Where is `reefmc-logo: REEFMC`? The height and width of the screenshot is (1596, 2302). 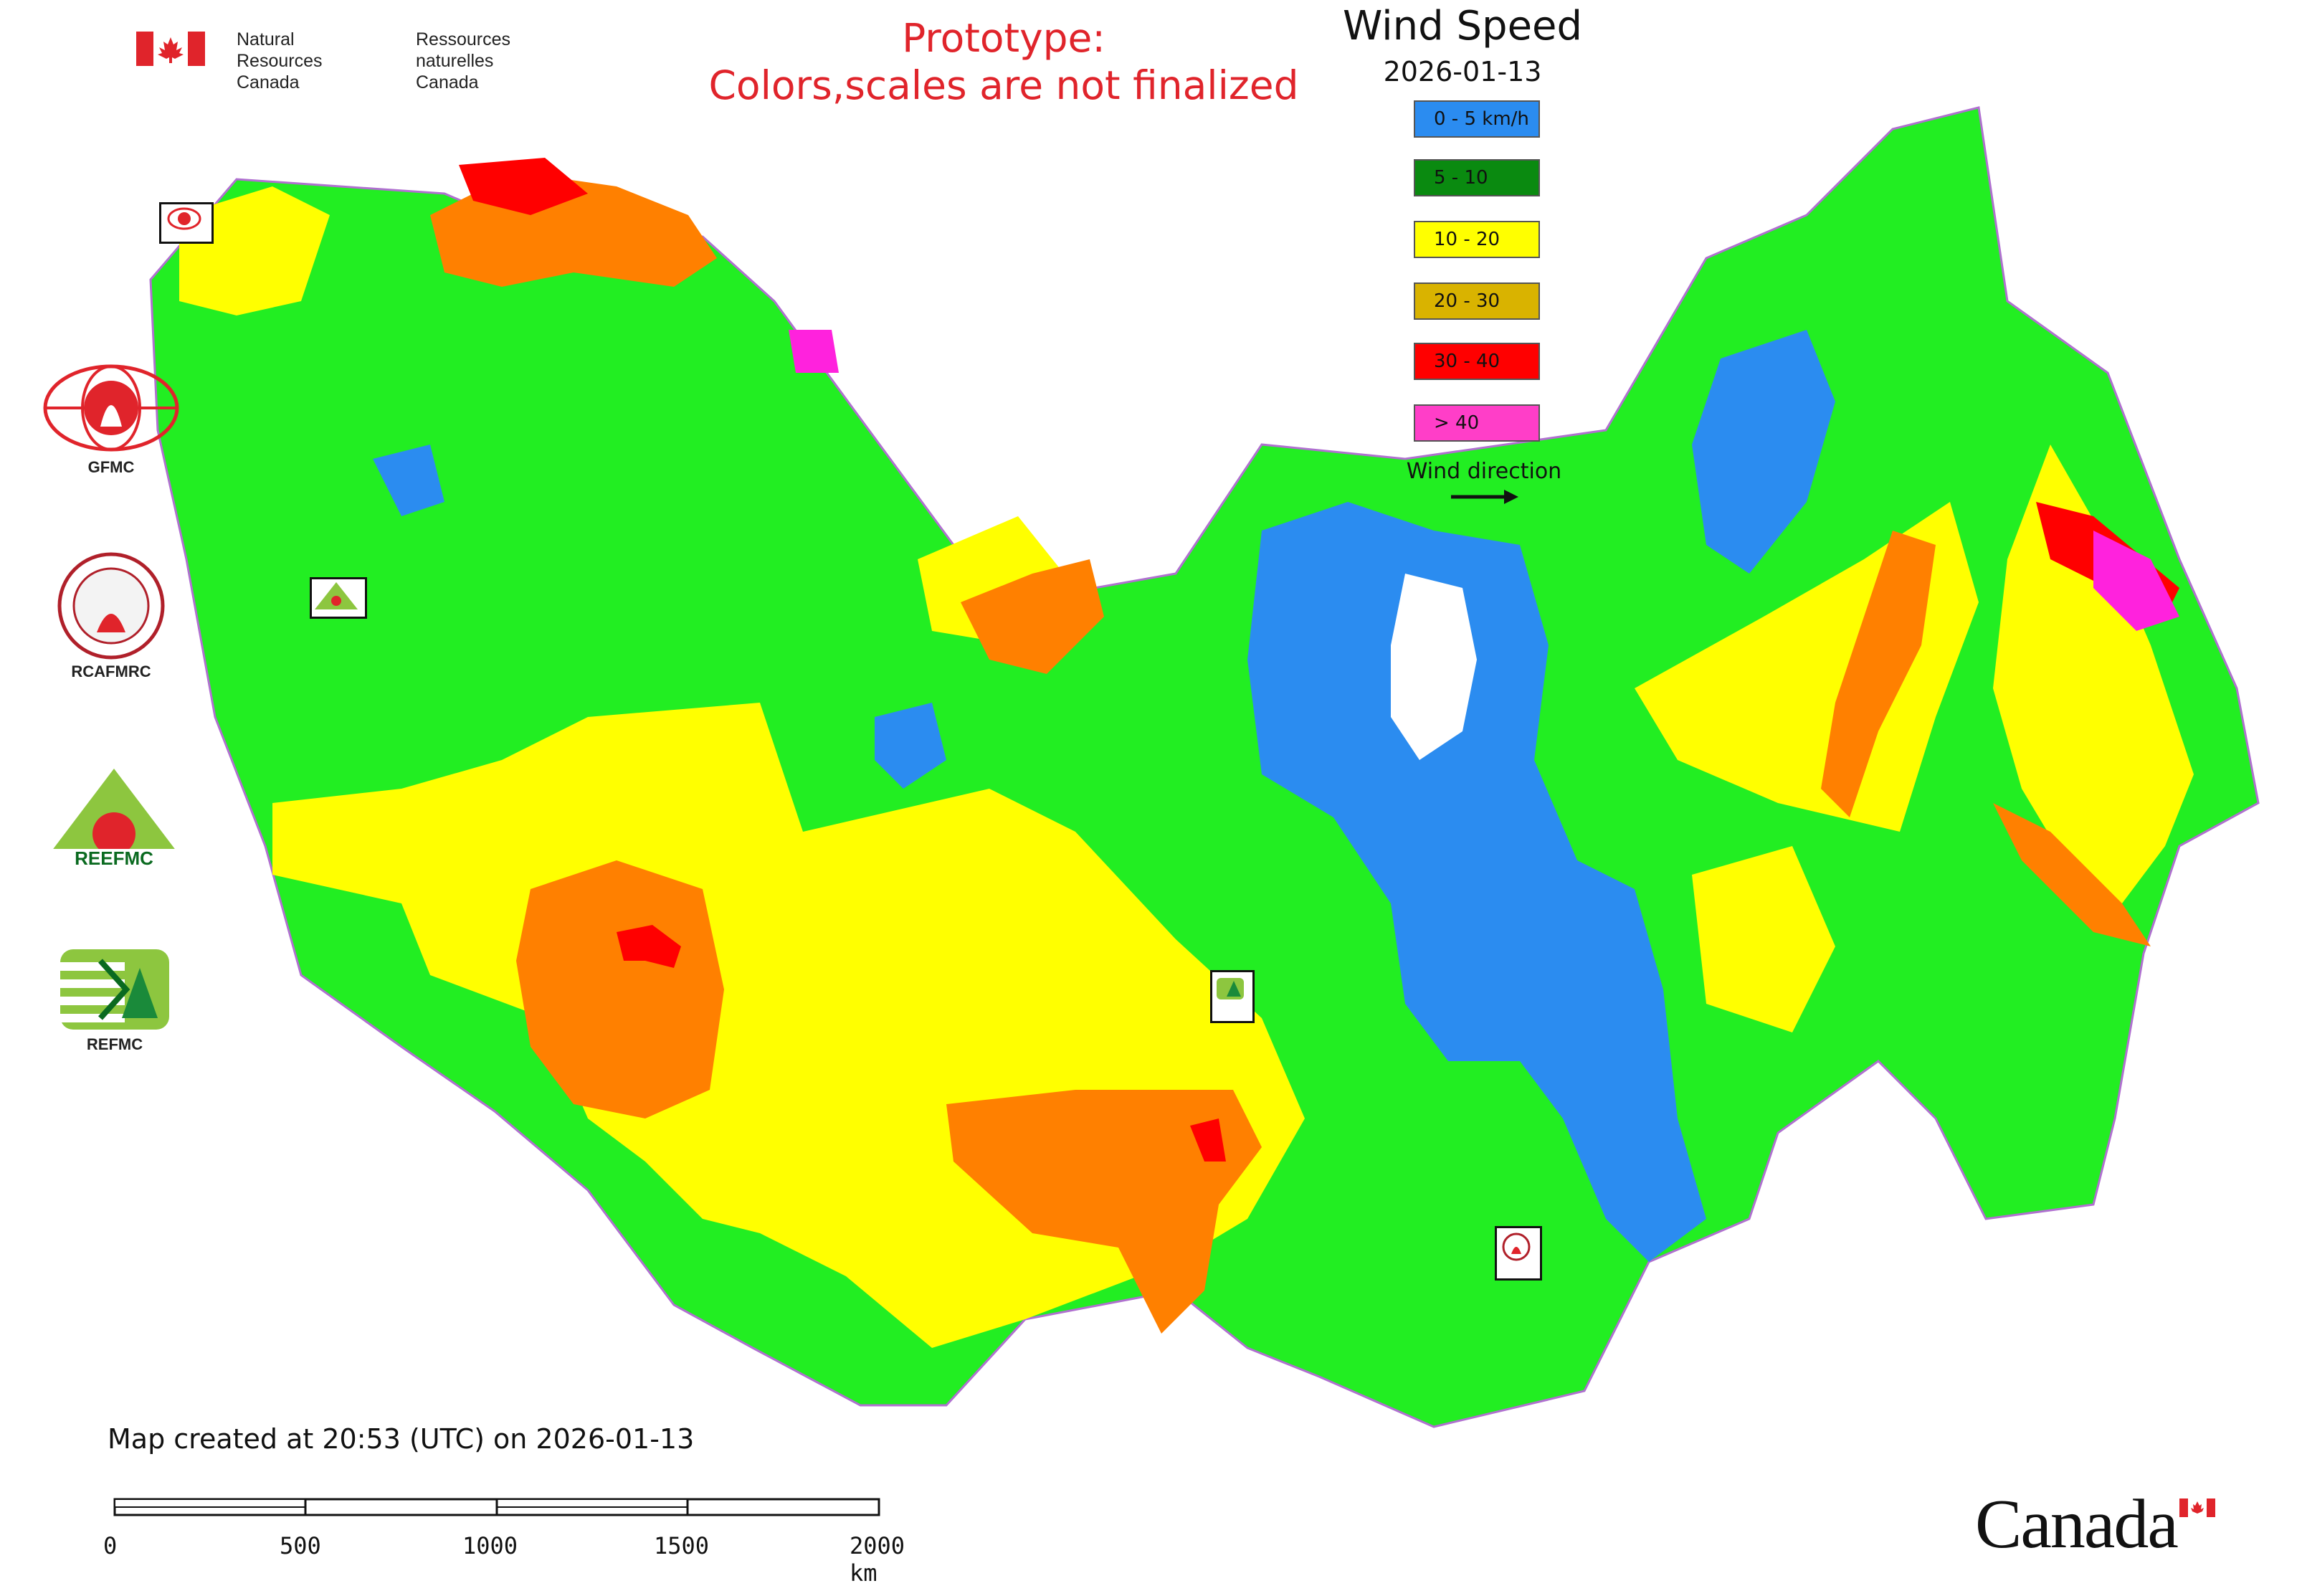 reefmc-logo: REEFMC is located at coordinates (114, 821).